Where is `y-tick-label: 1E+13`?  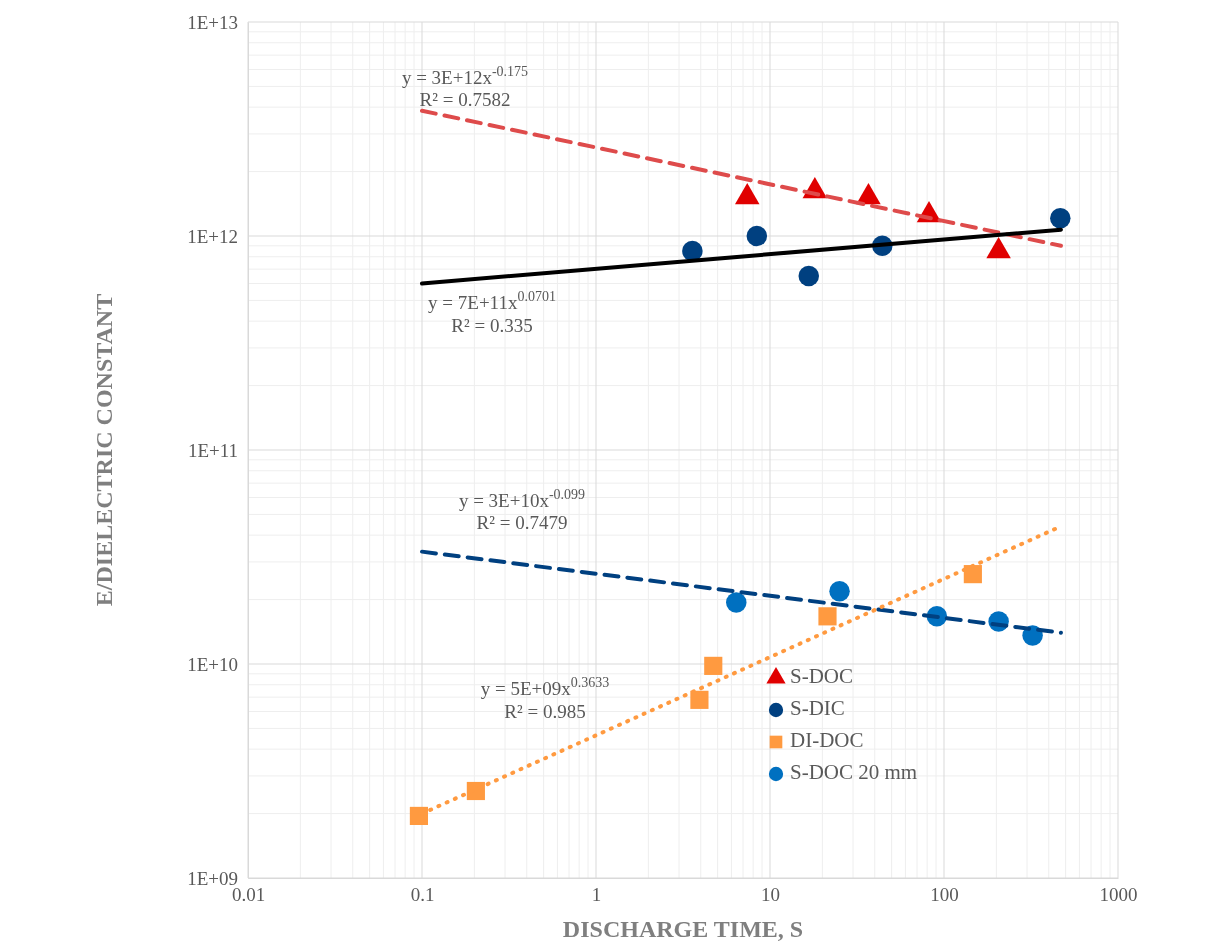
y-tick-label: 1E+13 is located at coordinates (212, 22).